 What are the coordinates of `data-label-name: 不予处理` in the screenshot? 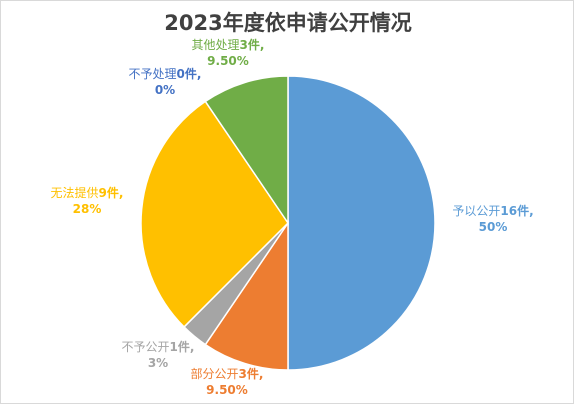 It's located at (153, 74).